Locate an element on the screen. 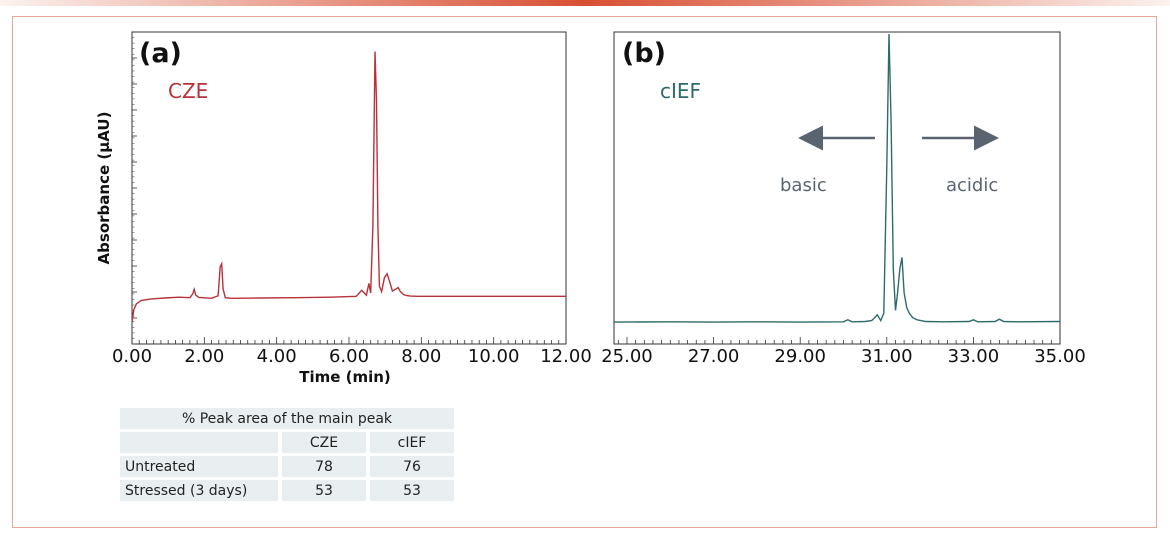 This screenshot has height=540, width=1170. table-header-cze: CZE is located at coordinates (324, 442).